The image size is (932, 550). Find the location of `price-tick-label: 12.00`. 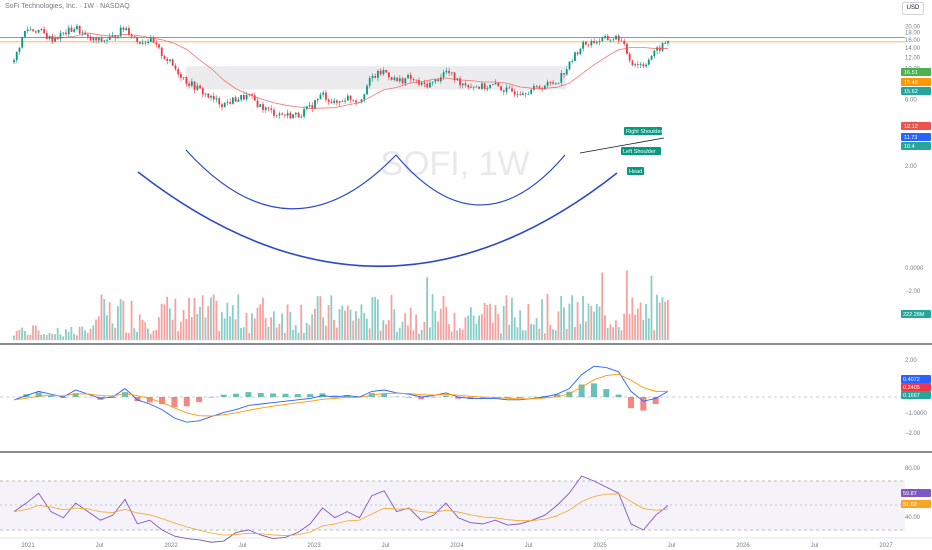

price-tick-label: 12.00 is located at coordinates (913, 58).